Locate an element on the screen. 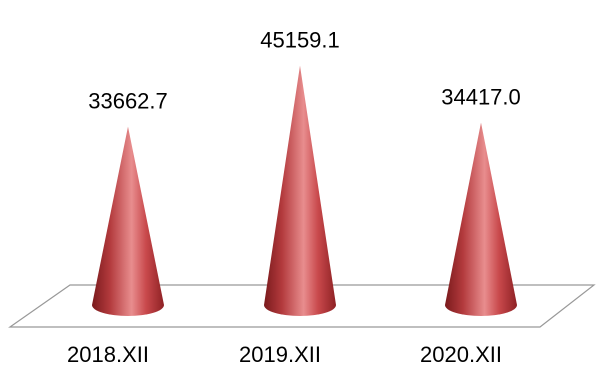 Image resolution: width=596 pixels, height=371 pixels. floor-plane is located at coordinates (302, 306).